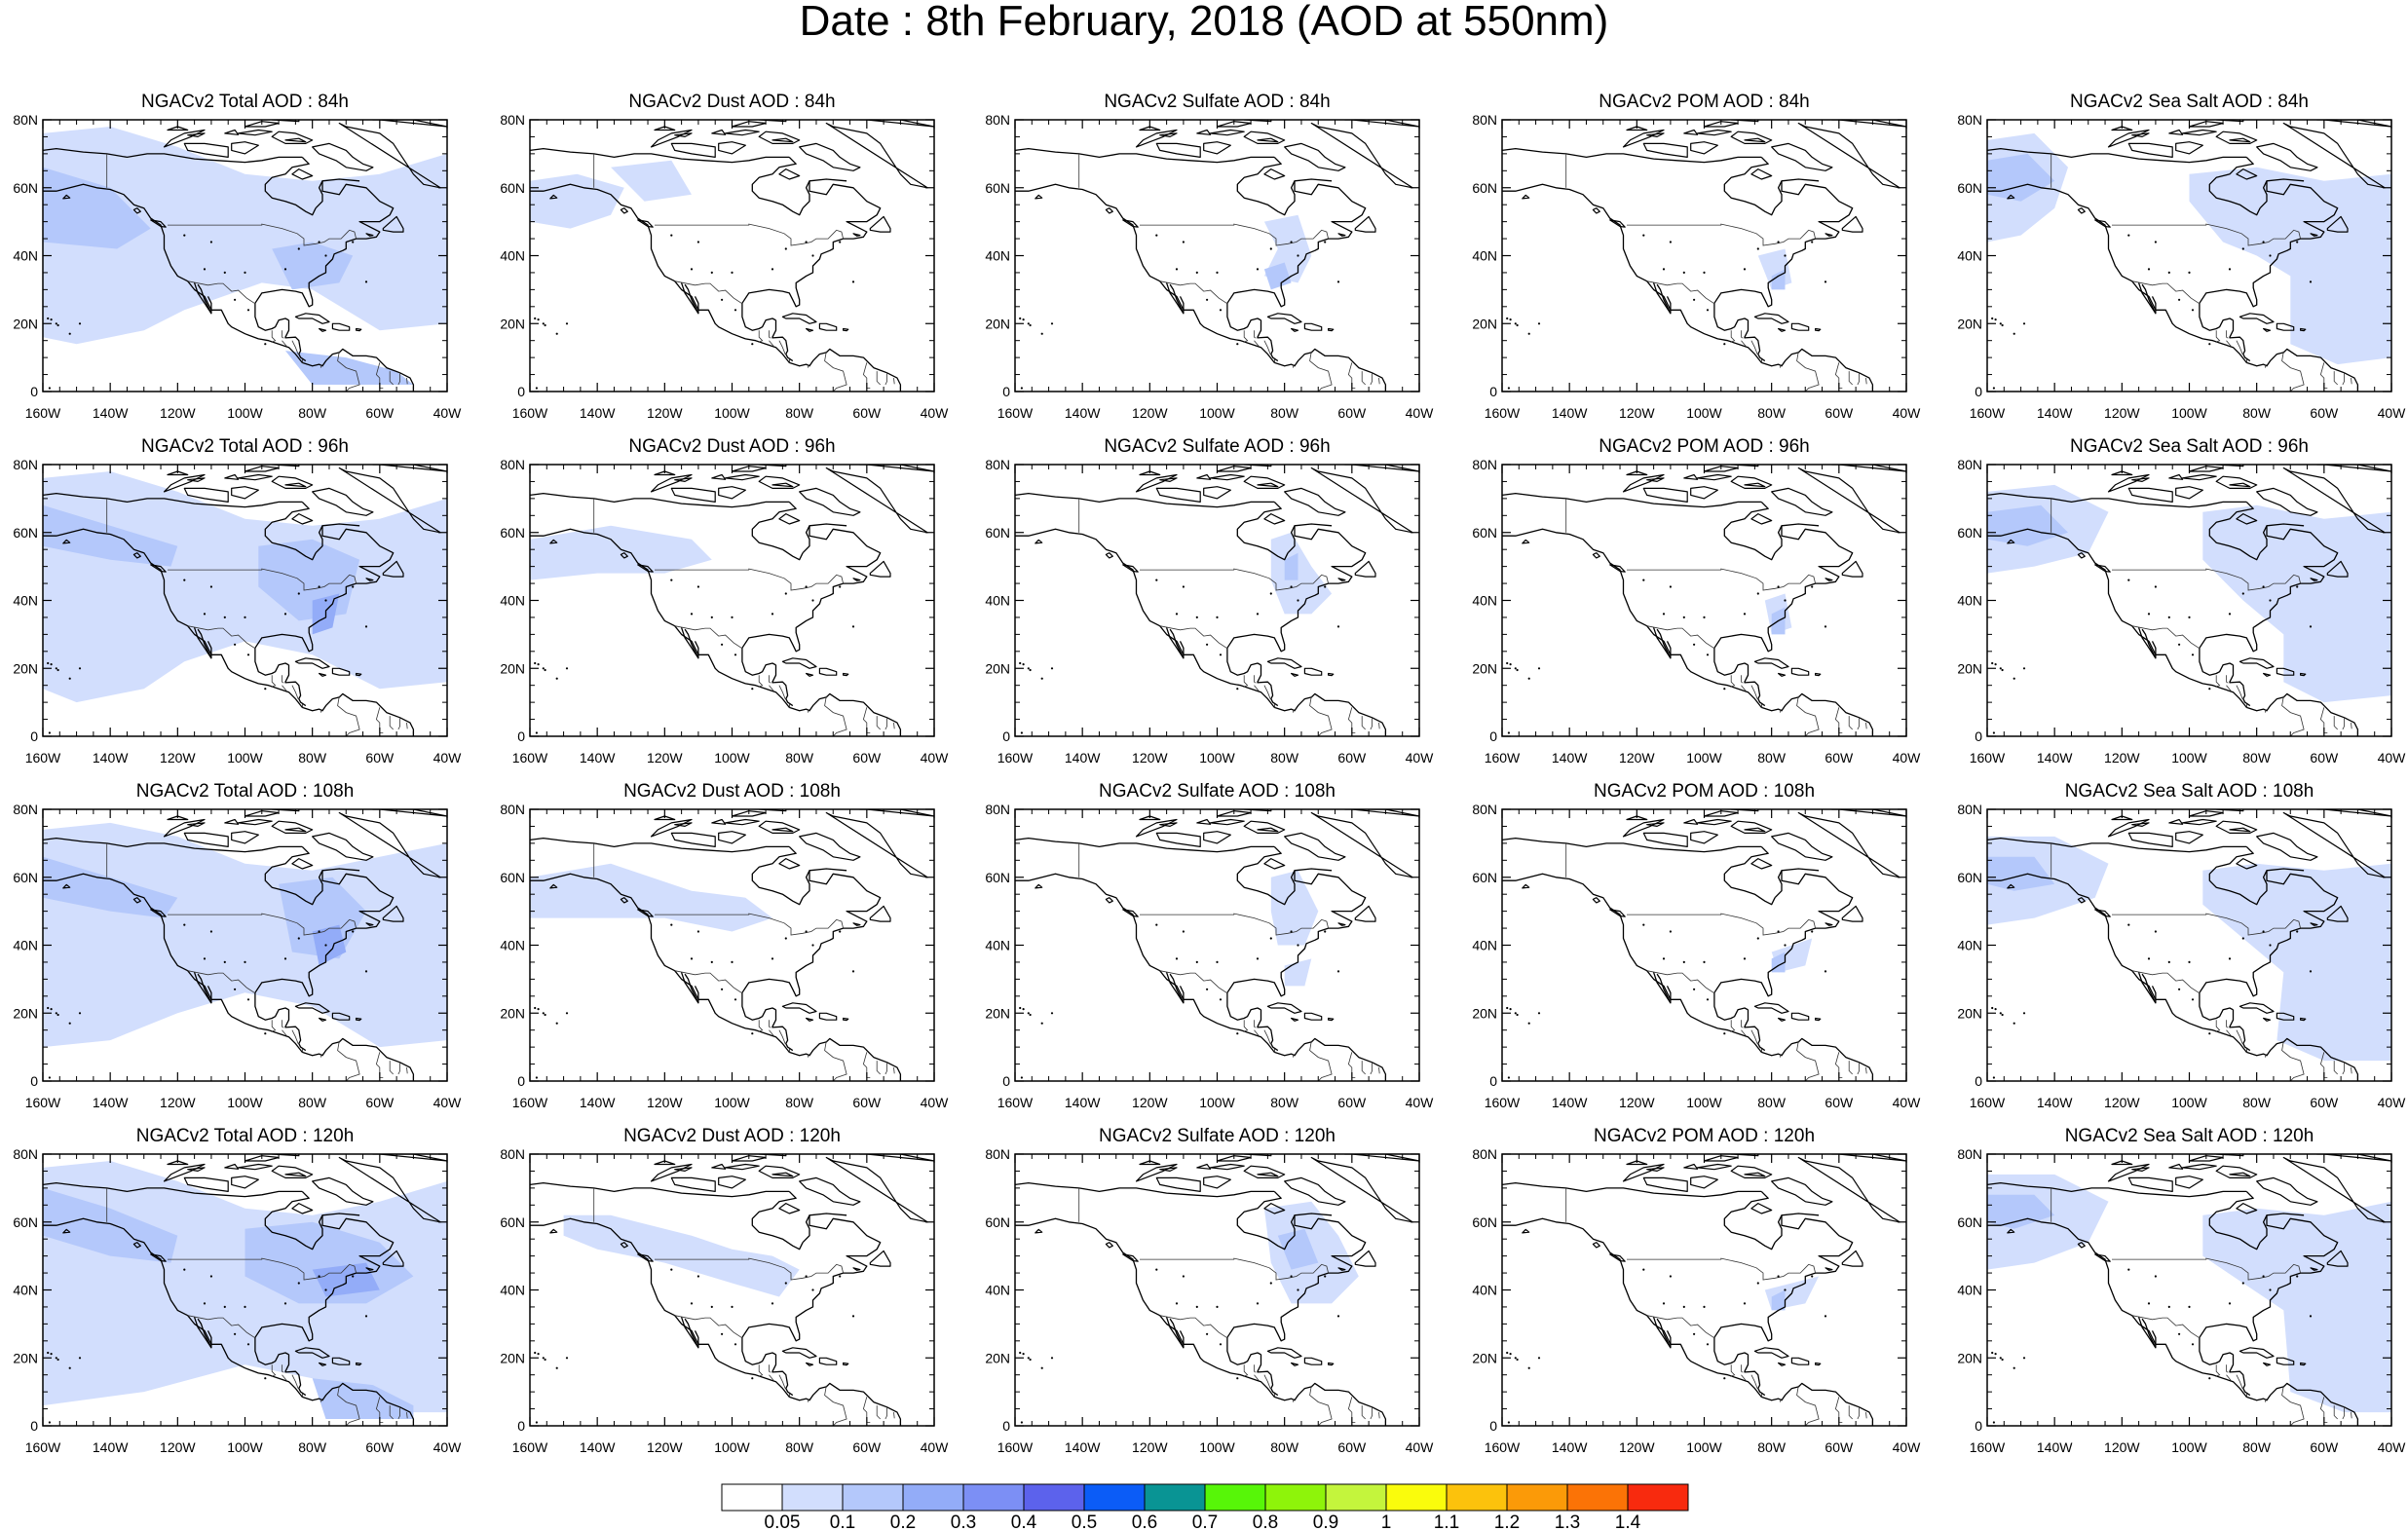 The height and width of the screenshot is (1531, 2408). Describe the element at coordinates (2392, 1102) in the screenshot. I see `lon-tick-label: 40W` at that location.